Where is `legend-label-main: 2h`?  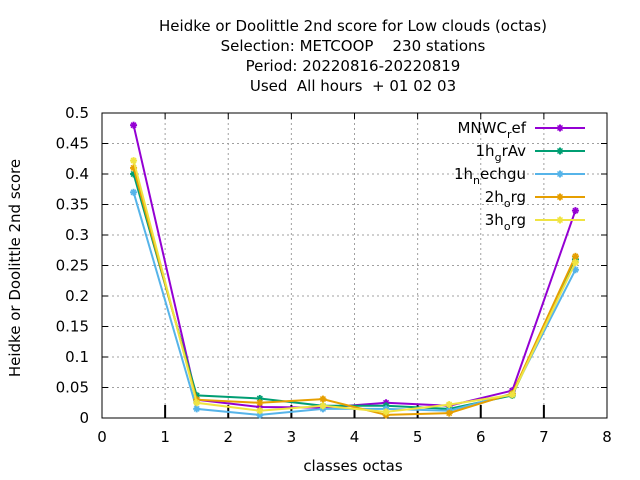 legend-label-main: 2h is located at coordinates (494, 197).